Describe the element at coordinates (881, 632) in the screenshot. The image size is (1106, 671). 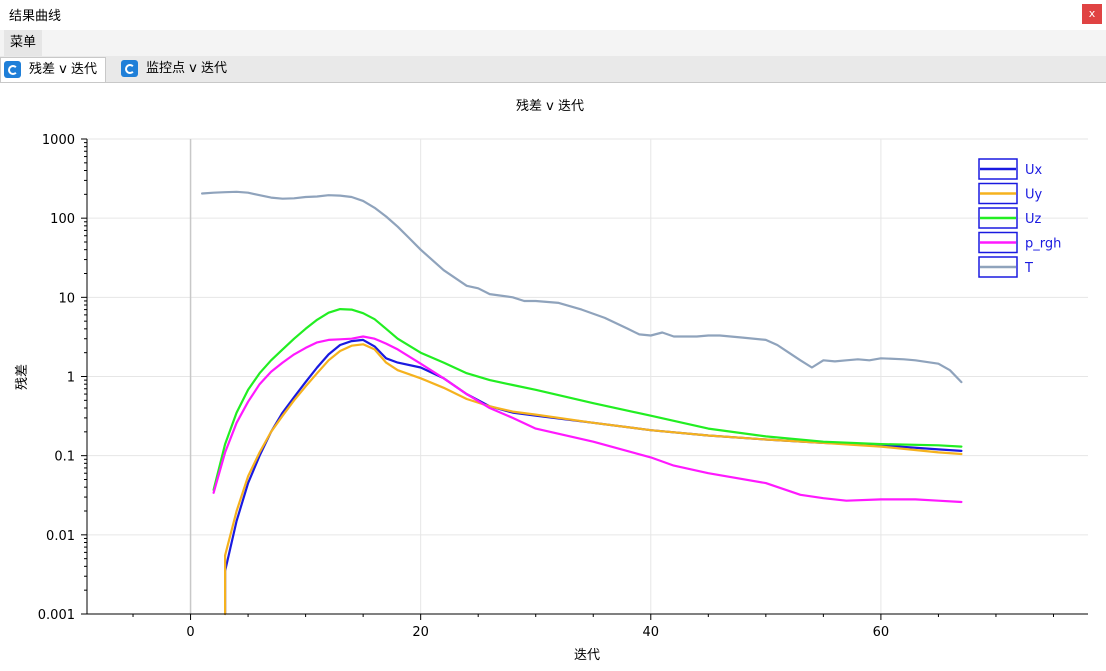
I see `x-tick-label: 60` at that location.